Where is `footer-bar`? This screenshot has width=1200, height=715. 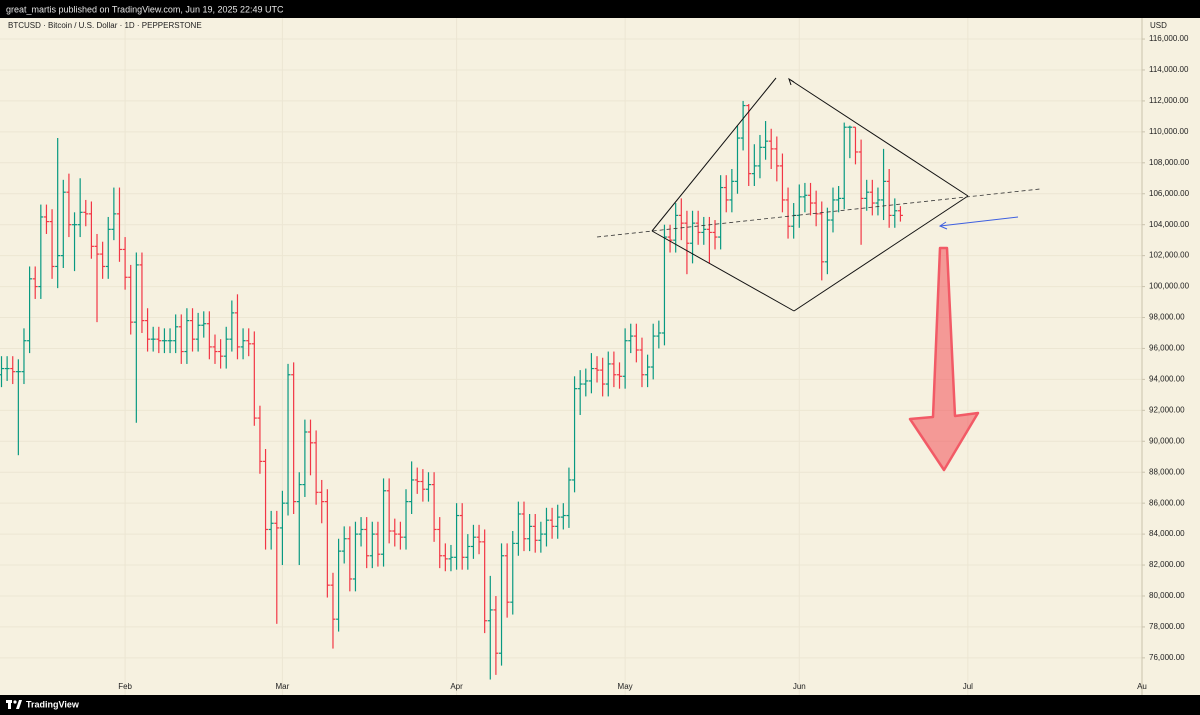 footer-bar is located at coordinates (600, 705).